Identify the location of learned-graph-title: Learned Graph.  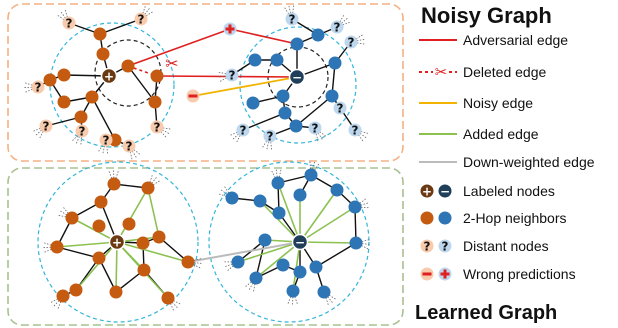
(486, 313).